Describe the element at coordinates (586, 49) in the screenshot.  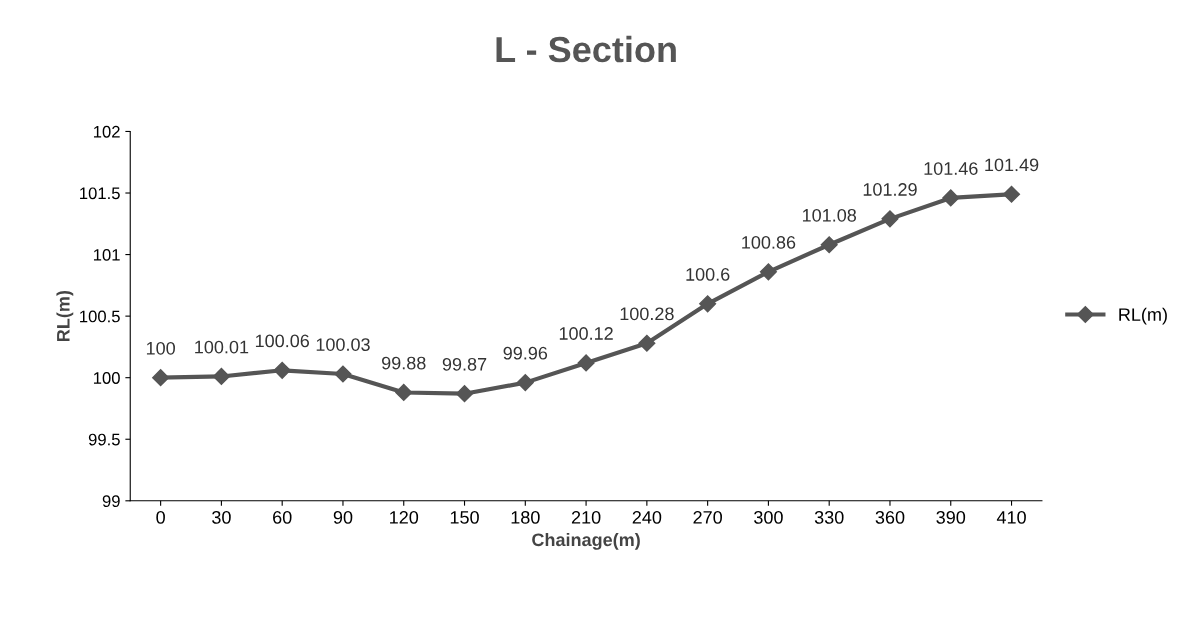
I see `chart-title: L - Section` at that location.